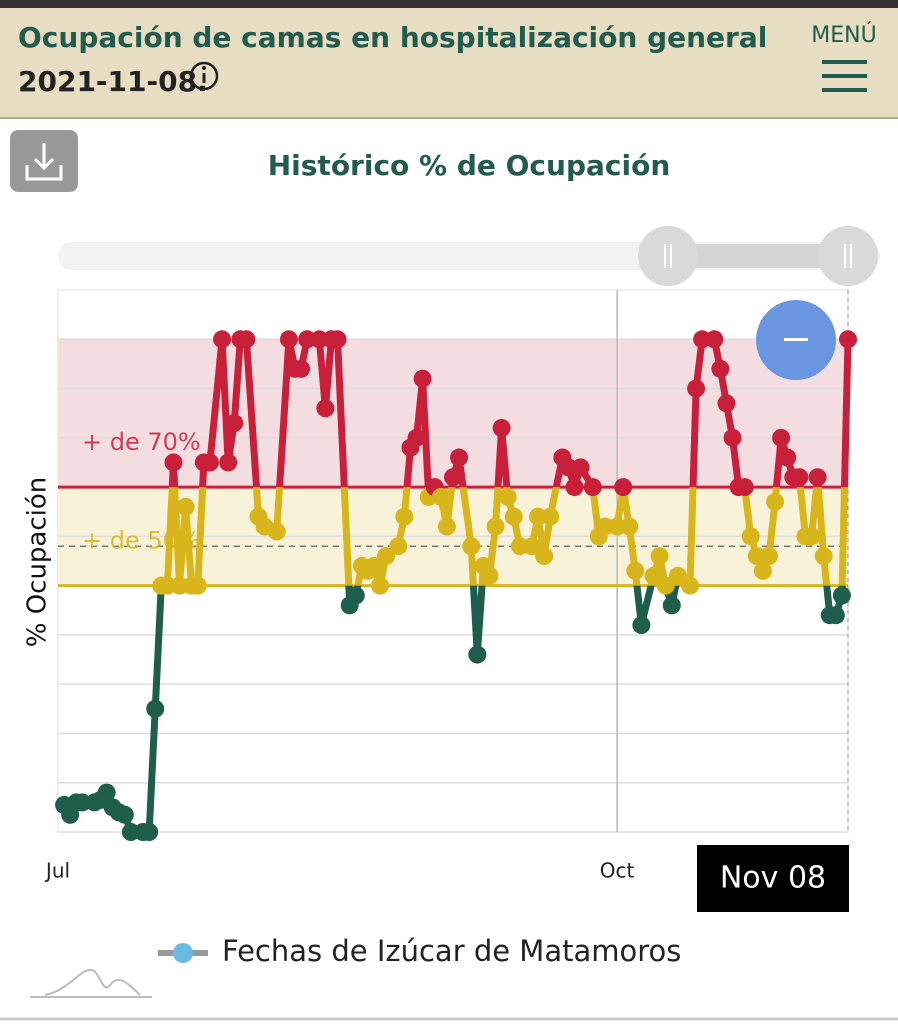 This screenshot has width=898, height=1028. Describe the element at coordinates (204, 76) in the screenshot. I see `info-icon` at that location.